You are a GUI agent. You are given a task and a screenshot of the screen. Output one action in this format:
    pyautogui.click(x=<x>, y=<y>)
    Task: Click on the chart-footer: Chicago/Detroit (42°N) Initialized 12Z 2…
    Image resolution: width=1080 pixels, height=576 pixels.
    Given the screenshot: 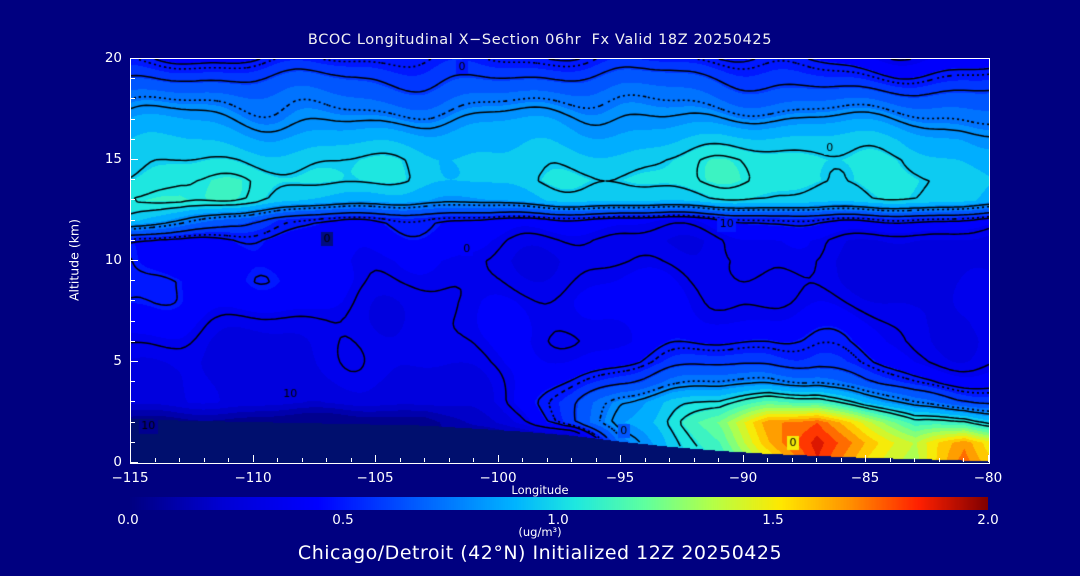 What is the action you would take?
    pyautogui.click(x=540, y=553)
    